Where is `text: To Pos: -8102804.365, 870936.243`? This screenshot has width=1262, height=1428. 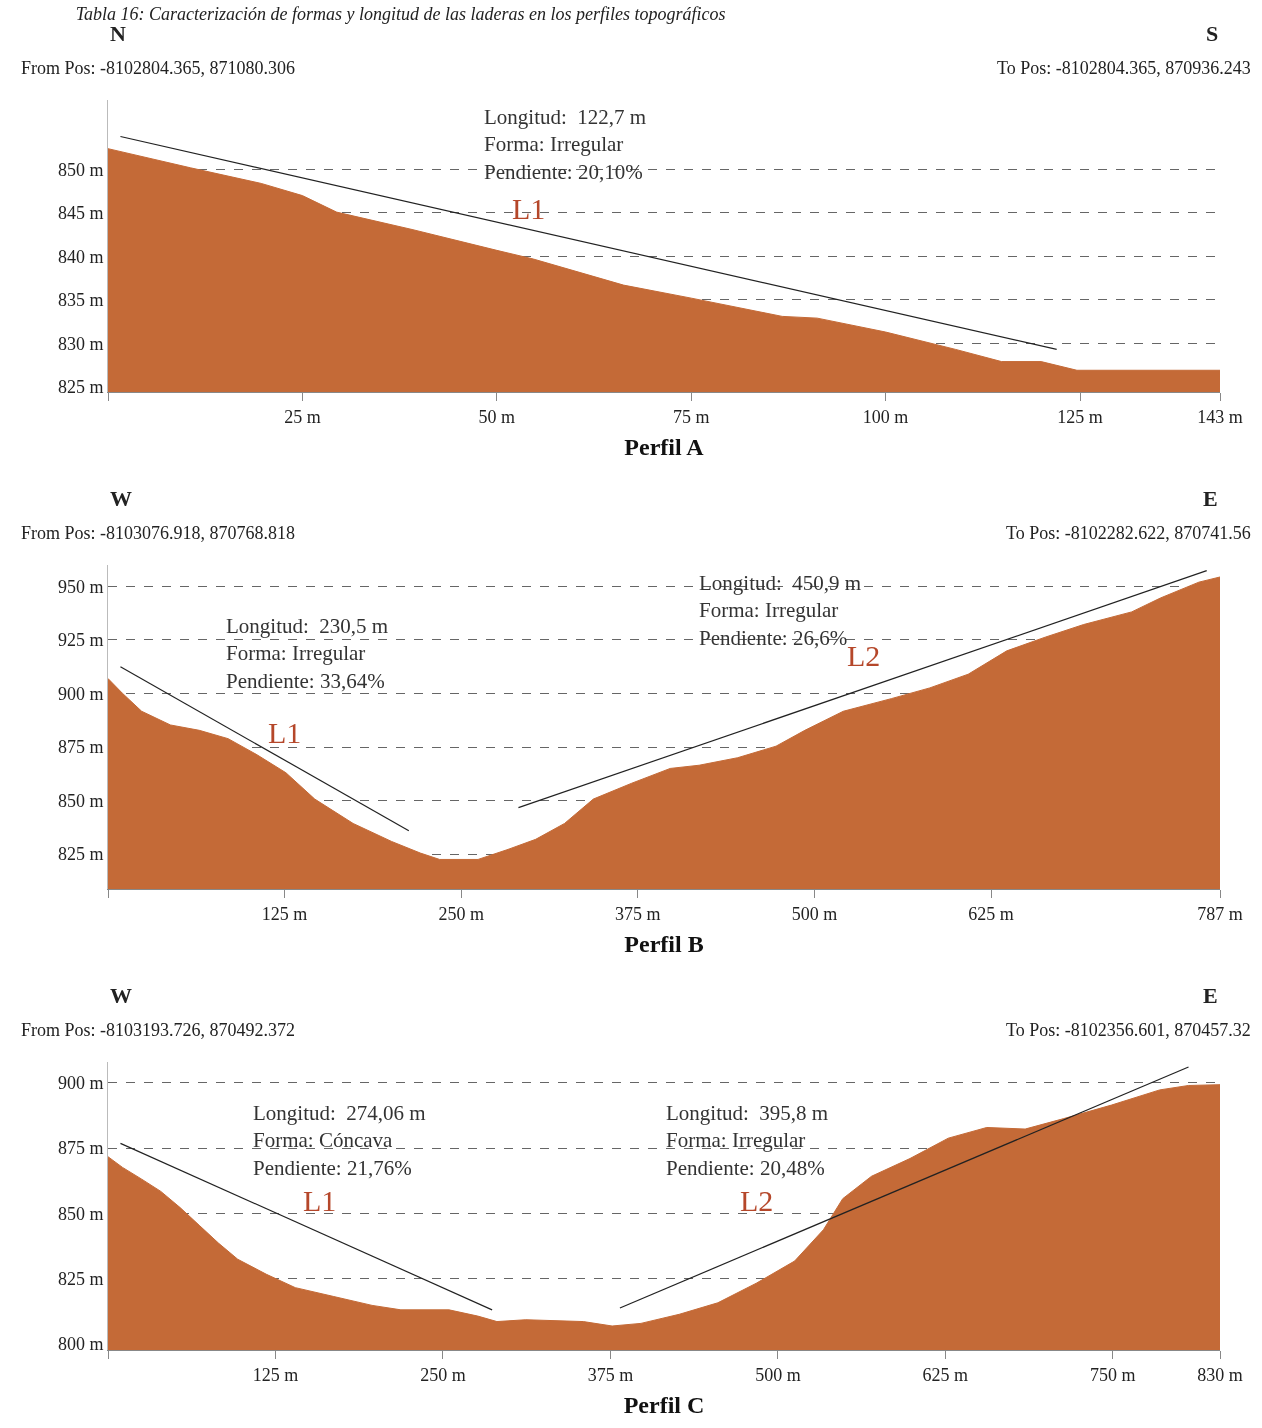 text: To Pos: -8102804.365, 870936.243 is located at coordinates (1124, 68).